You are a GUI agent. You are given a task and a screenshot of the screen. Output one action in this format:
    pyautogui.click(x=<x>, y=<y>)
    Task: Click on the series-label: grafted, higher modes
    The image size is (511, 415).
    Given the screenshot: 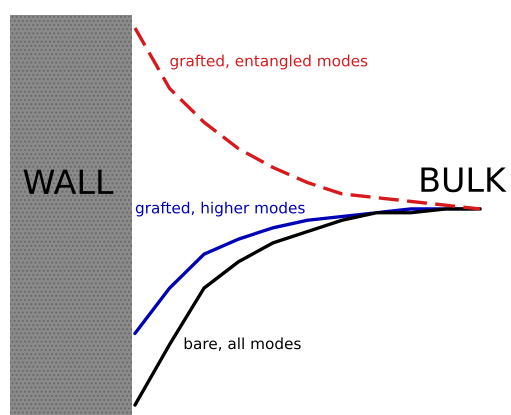 What is the action you would take?
    pyautogui.click(x=220, y=209)
    